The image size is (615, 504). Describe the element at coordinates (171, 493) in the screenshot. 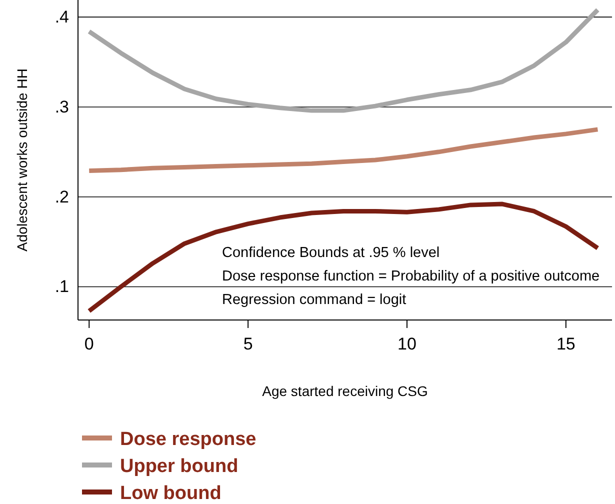

I see `legend-label: Low bound` at that location.